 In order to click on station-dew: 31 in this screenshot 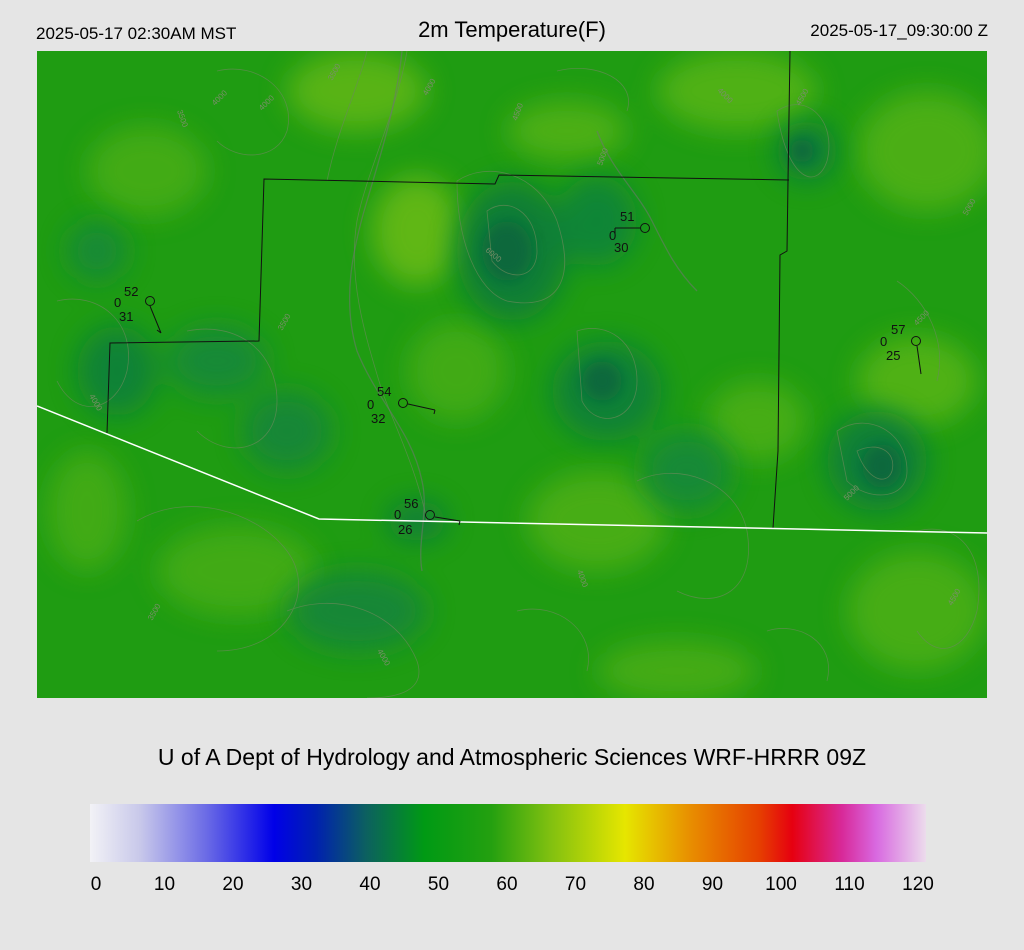, I will do `click(126, 316)`.